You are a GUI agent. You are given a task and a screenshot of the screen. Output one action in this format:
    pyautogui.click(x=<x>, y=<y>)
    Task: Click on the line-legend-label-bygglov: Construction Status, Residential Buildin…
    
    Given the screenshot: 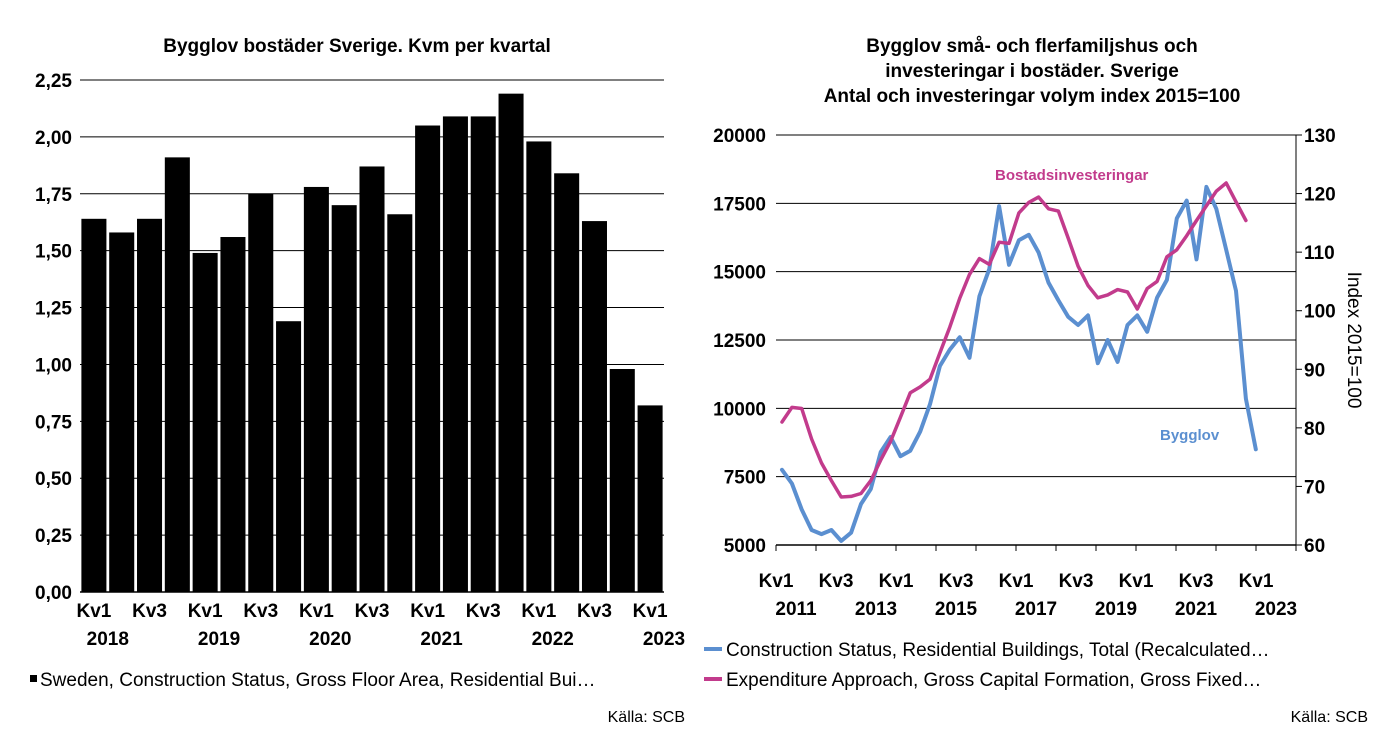 What is the action you would take?
    pyautogui.click(x=998, y=650)
    